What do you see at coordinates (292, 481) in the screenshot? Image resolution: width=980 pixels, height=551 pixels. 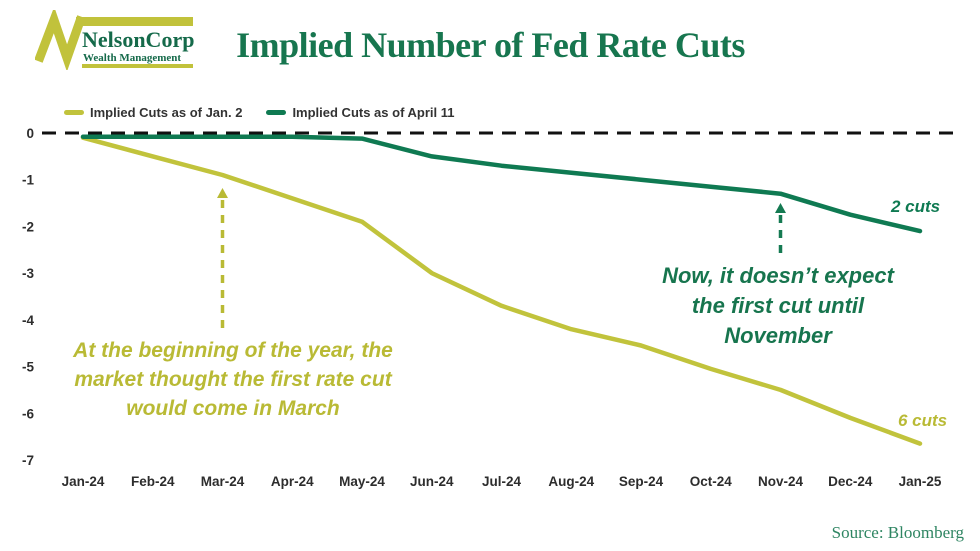 I see `x-tick-label: Apr-24` at bounding box center [292, 481].